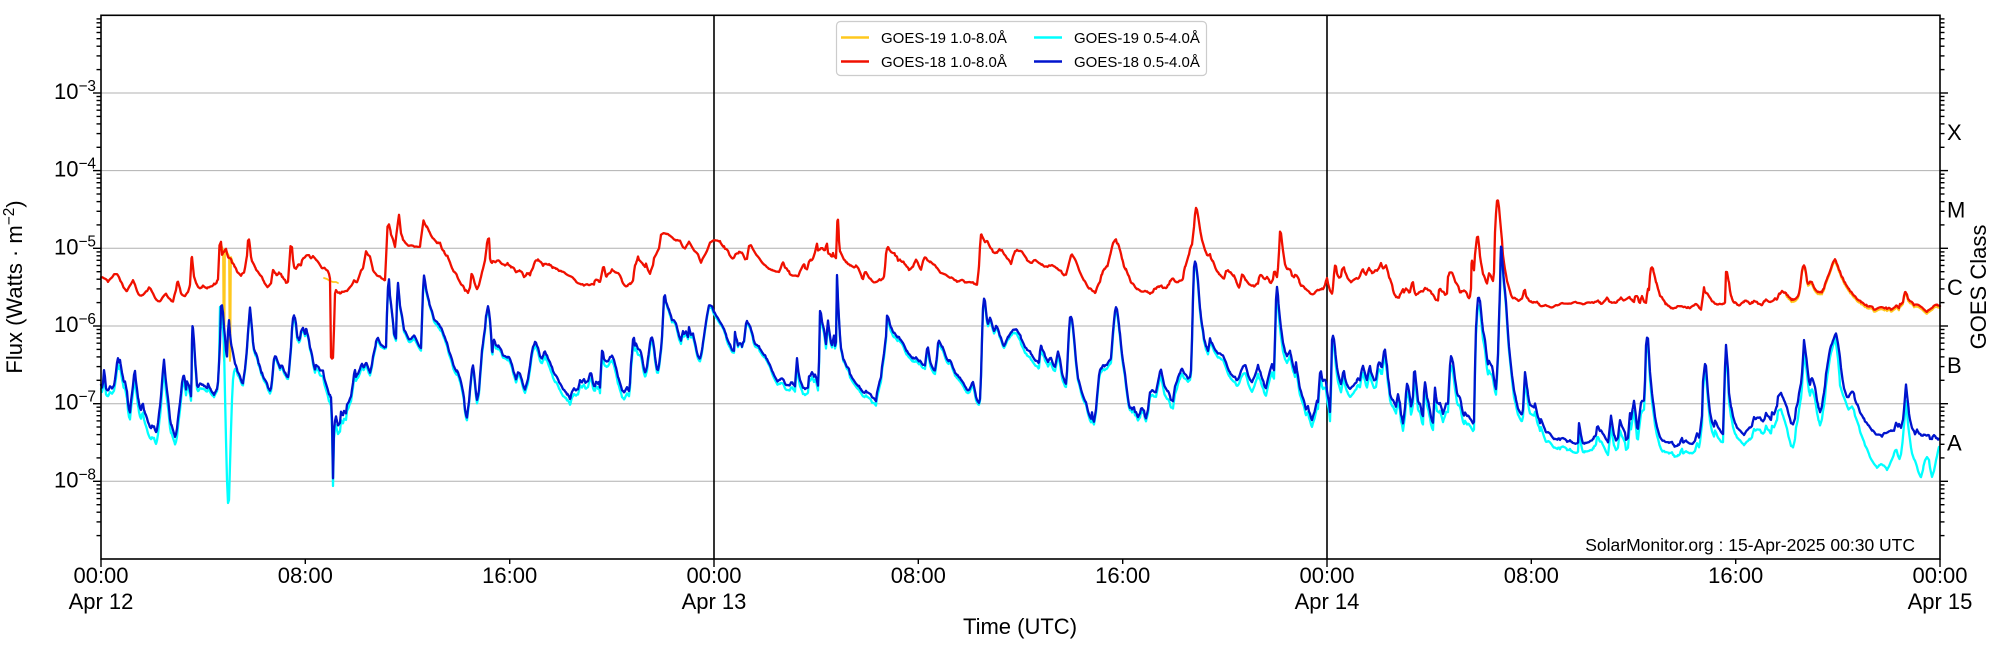  I want to click on svg-text: B, so click(1954, 365).